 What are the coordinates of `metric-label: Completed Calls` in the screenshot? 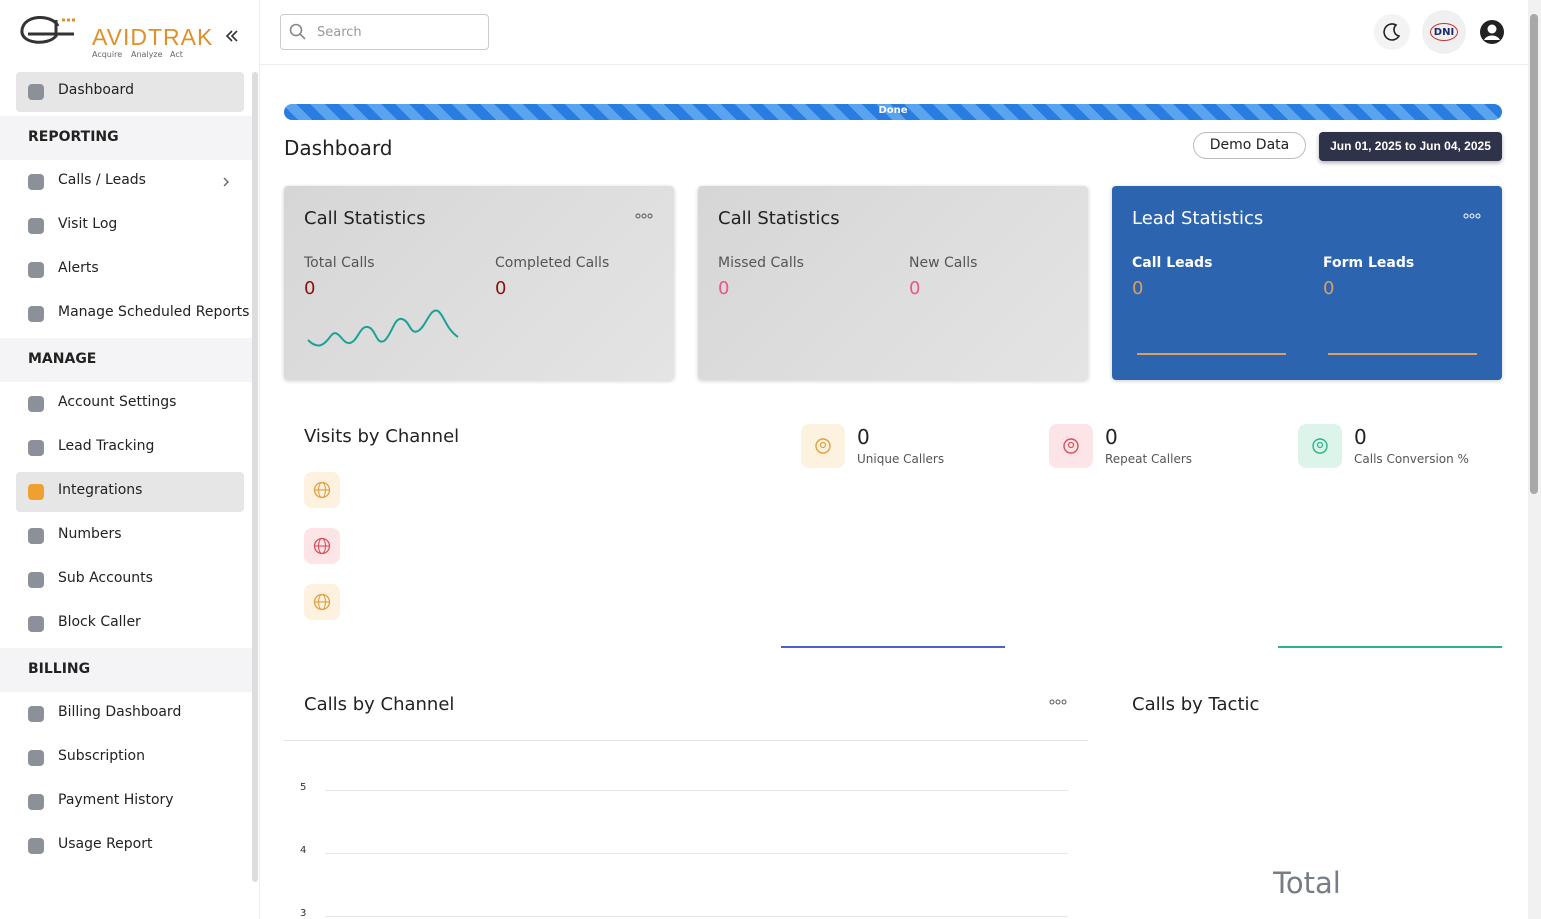 It's located at (552, 263).